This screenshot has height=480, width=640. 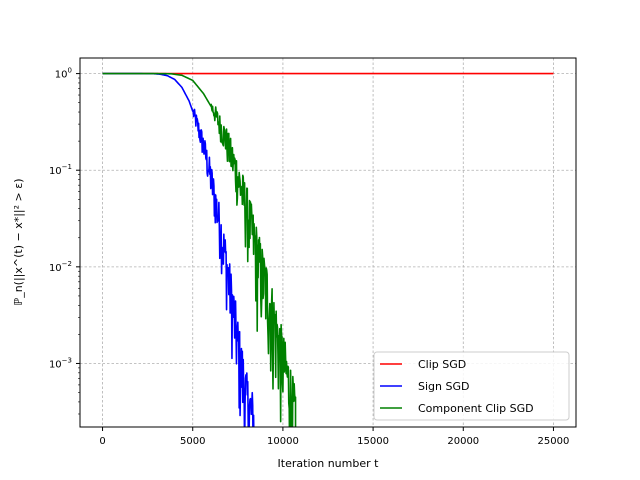 I want to click on legend: Clip SGD Sign SGD Component Clip SGD, so click(x=471, y=386).